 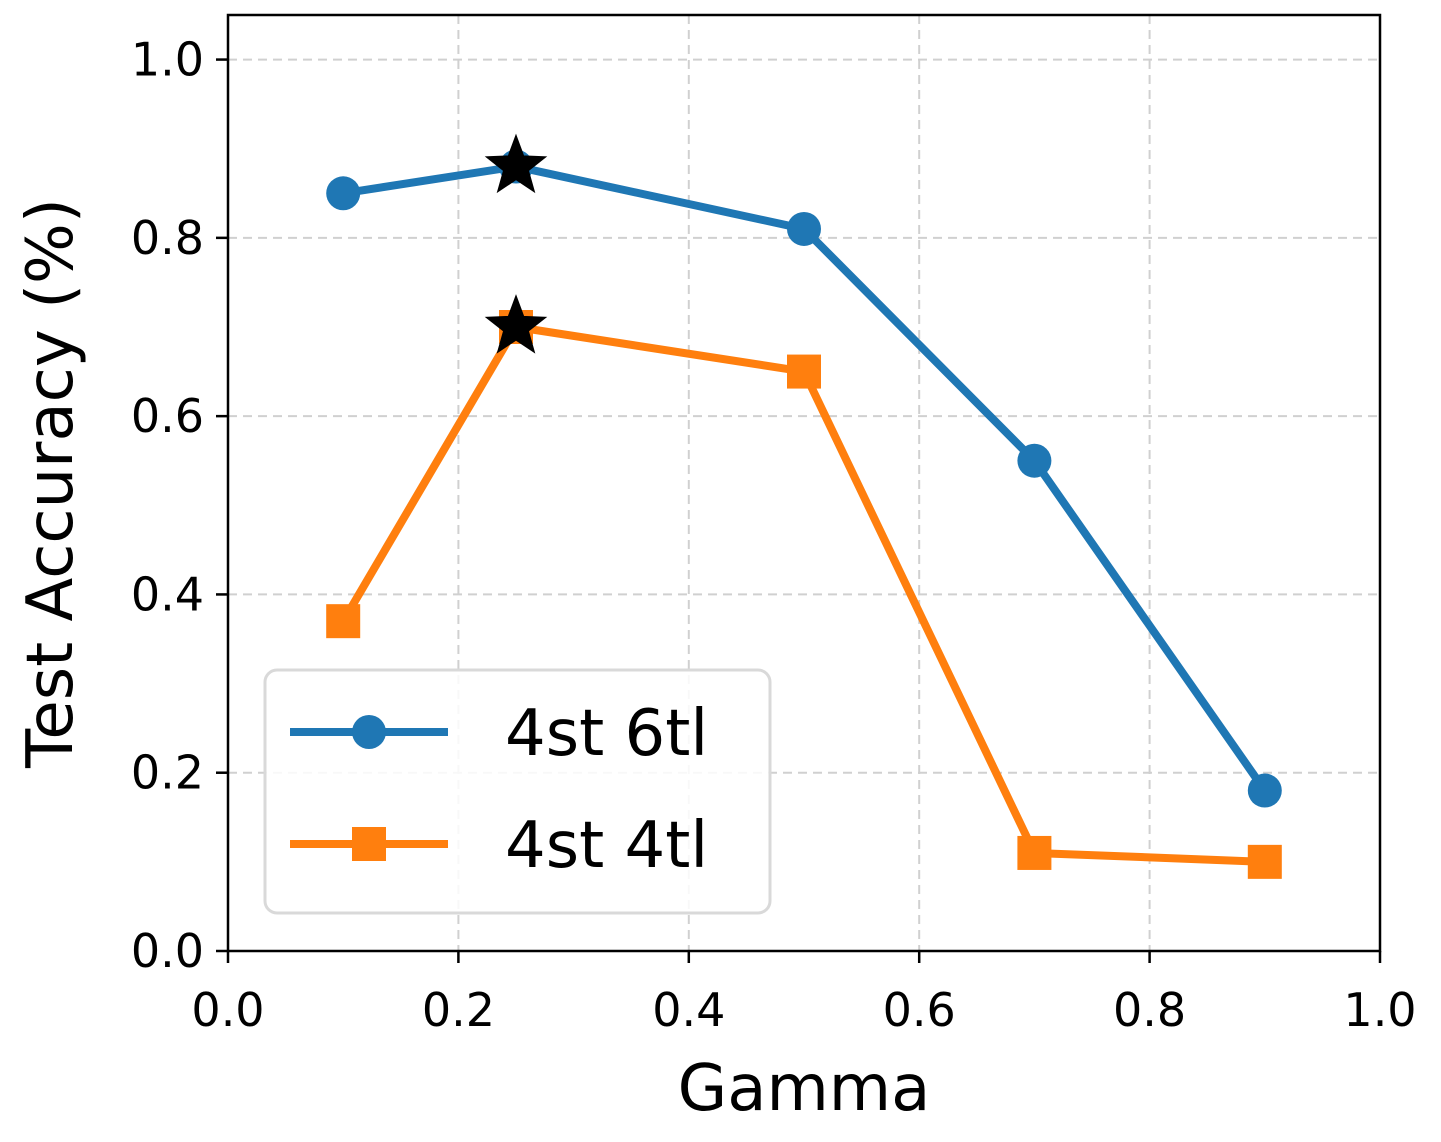 I want to click on x-tick-label: 0.6, so click(x=919, y=1010).